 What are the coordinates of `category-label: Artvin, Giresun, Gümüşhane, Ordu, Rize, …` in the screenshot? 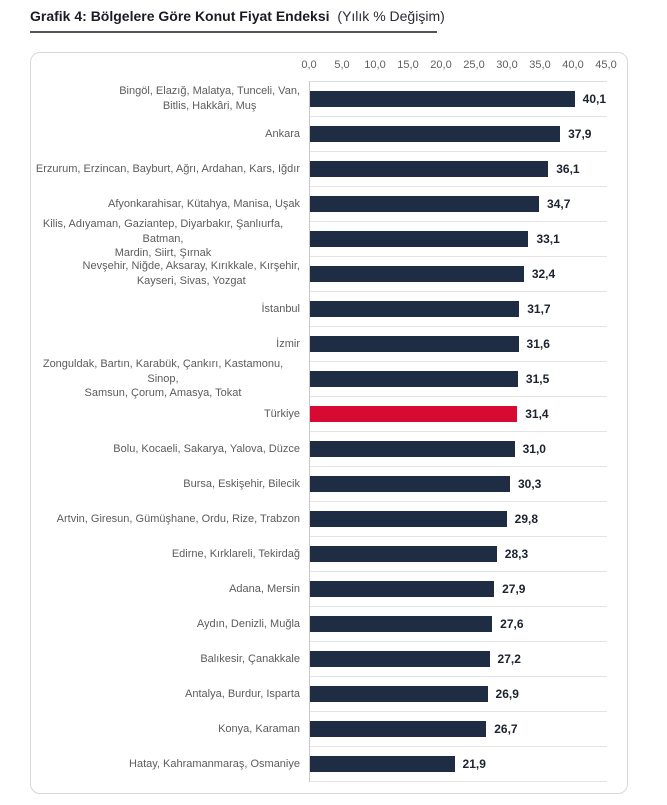 It's located at (163, 519).